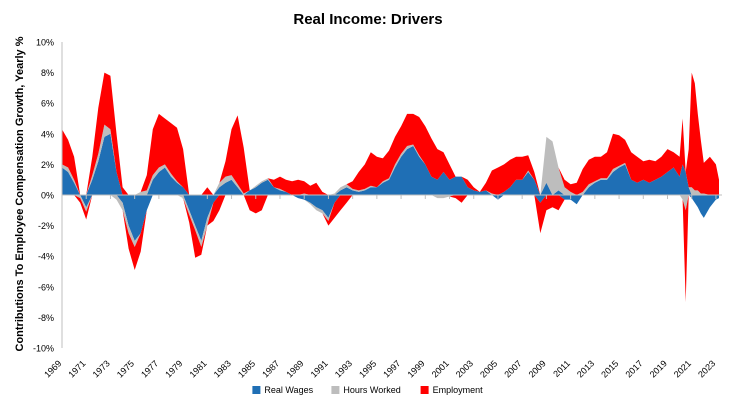  What do you see at coordinates (197, 368) in the screenshot?
I see `x-tick-label: 1981` at bounding box center [197, 368].